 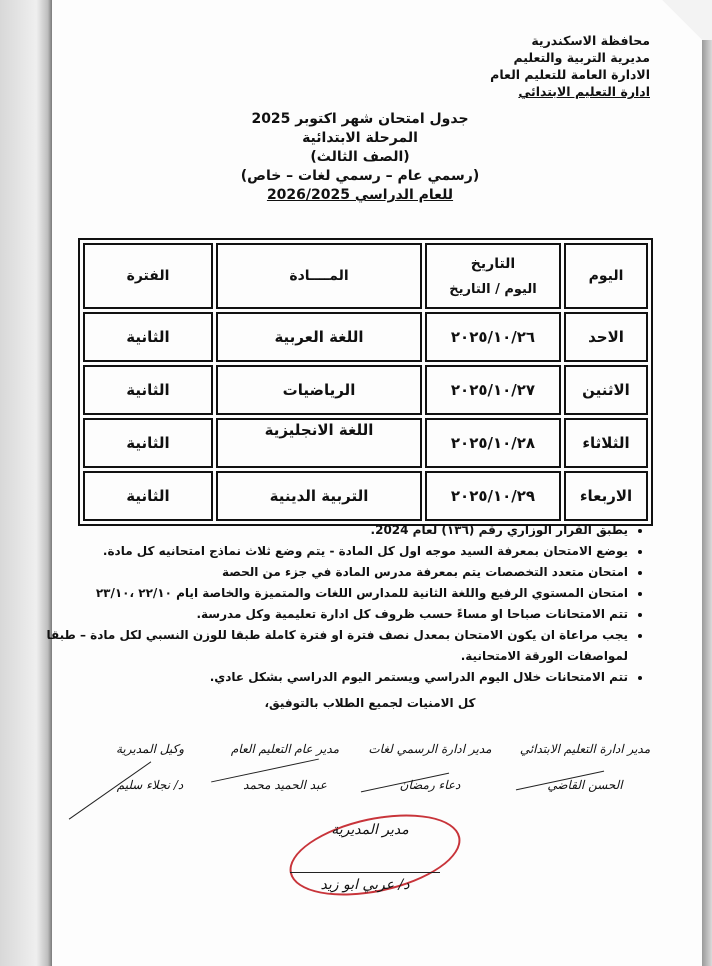 I want to click on letterhead-line: محافظة الاسكندرية, so click(x=590, y=40).